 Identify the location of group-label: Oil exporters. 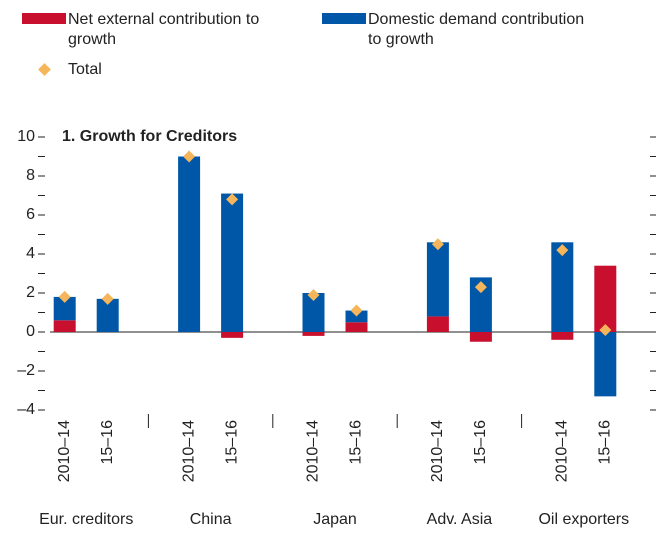
(583, 519).